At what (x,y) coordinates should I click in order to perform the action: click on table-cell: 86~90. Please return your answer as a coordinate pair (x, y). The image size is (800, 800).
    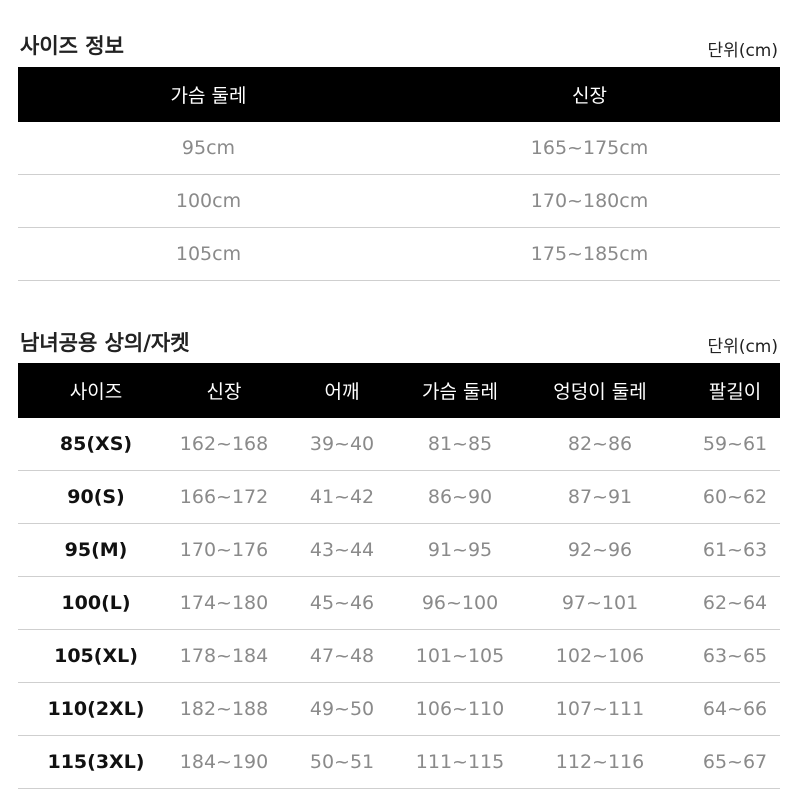
    Looking at the image, I should click on (460, 497).